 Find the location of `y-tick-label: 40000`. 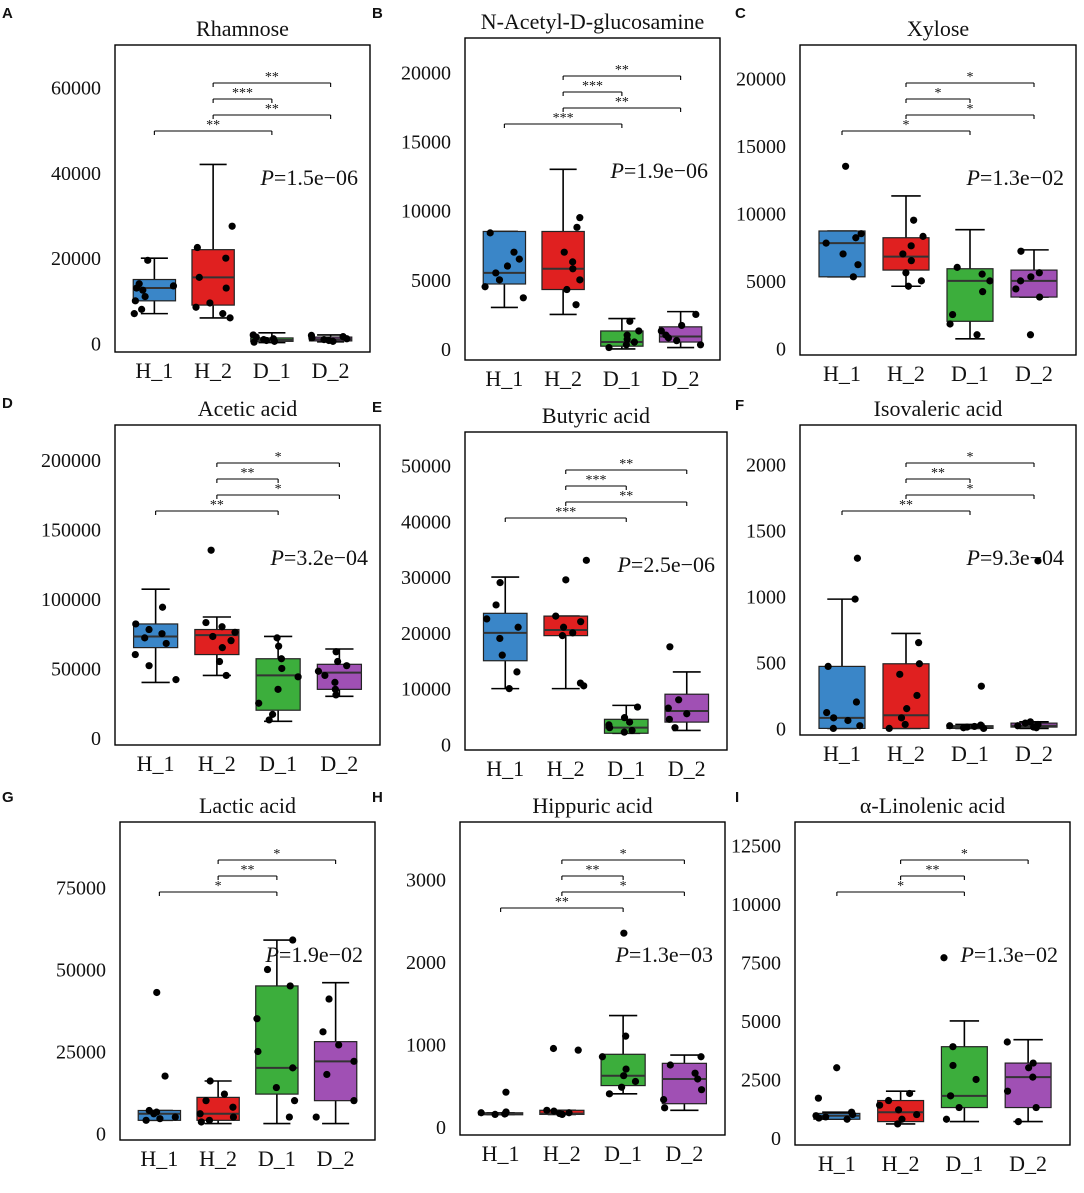

y-tick-label: 40000 is located at coordinates (426, 522).